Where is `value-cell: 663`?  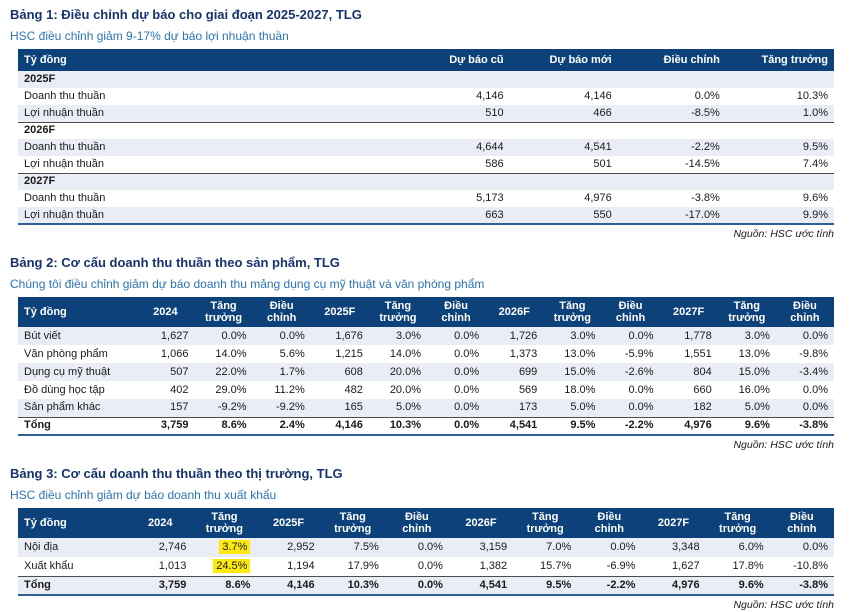
value-cell: 663 is located at coordinates (455, 215).